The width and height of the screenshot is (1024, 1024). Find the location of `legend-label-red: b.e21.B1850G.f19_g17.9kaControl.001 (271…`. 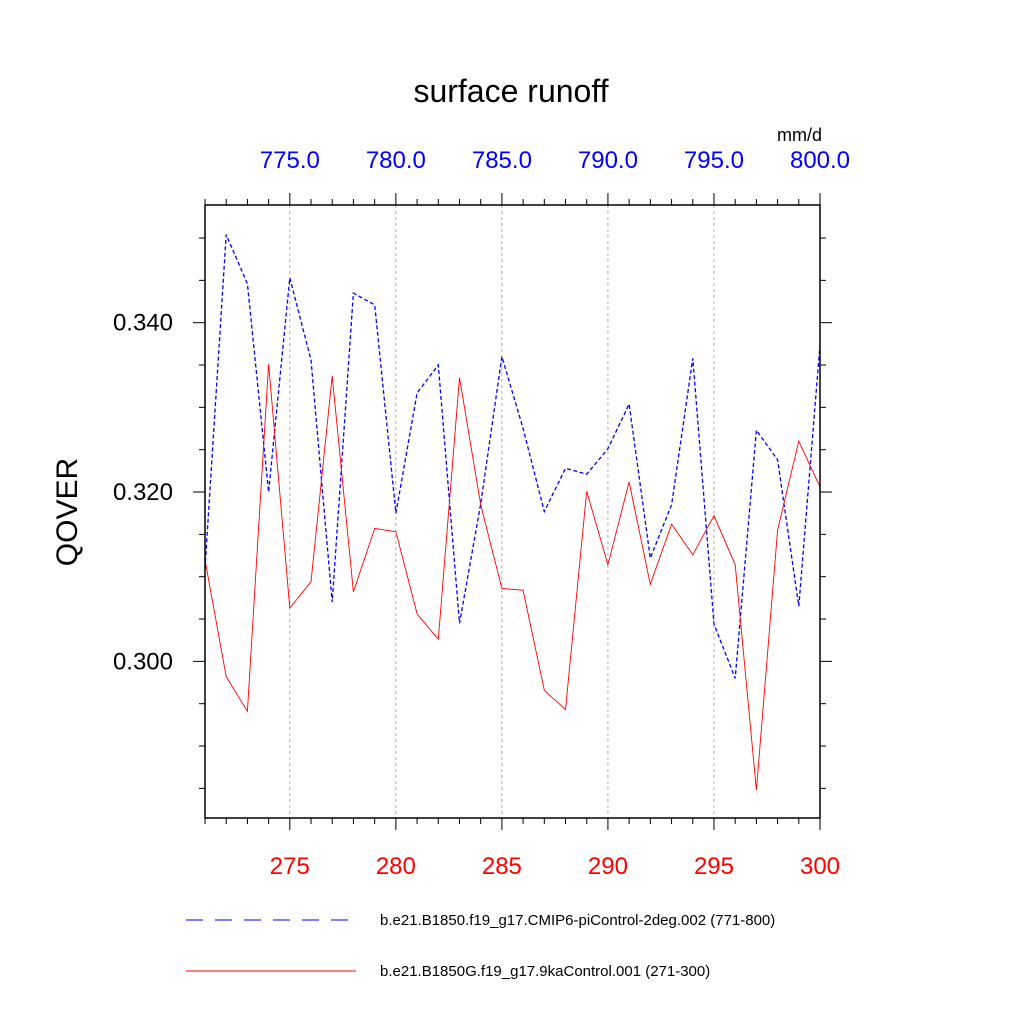

legend-label-red: b.e21.B1850G.f19_g17.9kaControl.001 (271… is located at coordinates (545, 971).